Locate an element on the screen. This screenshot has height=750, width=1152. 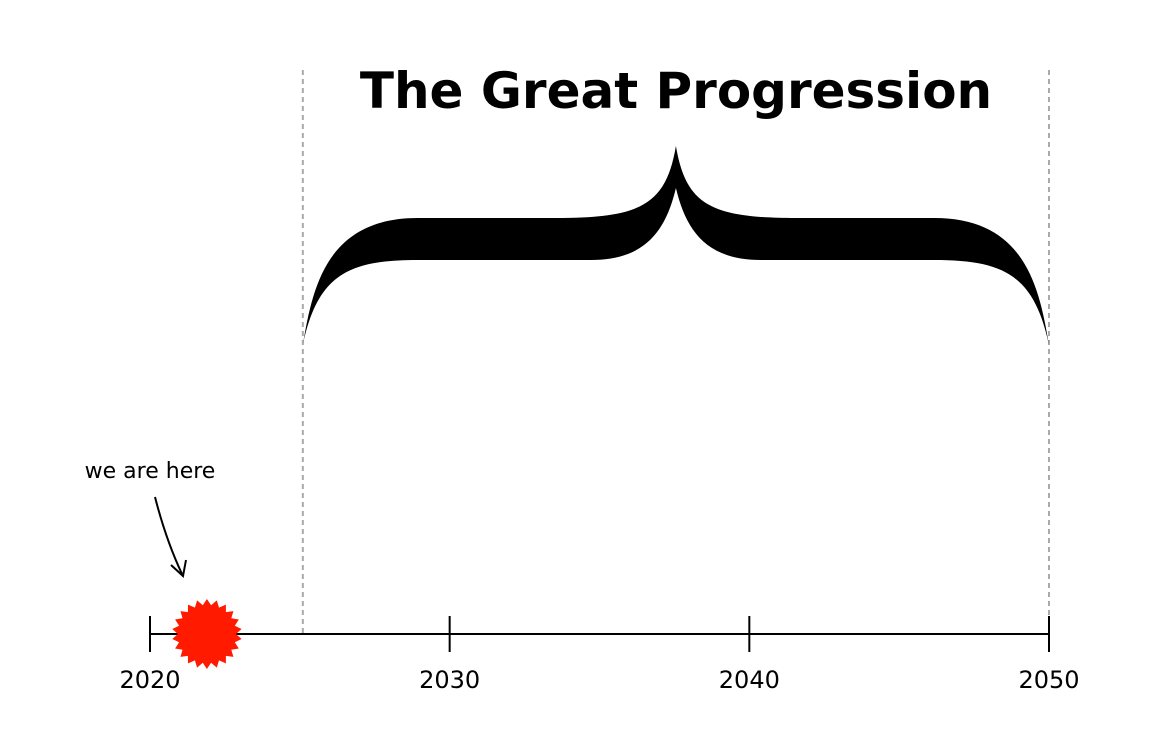
starburst-icon is located at coordinates (207, 634).